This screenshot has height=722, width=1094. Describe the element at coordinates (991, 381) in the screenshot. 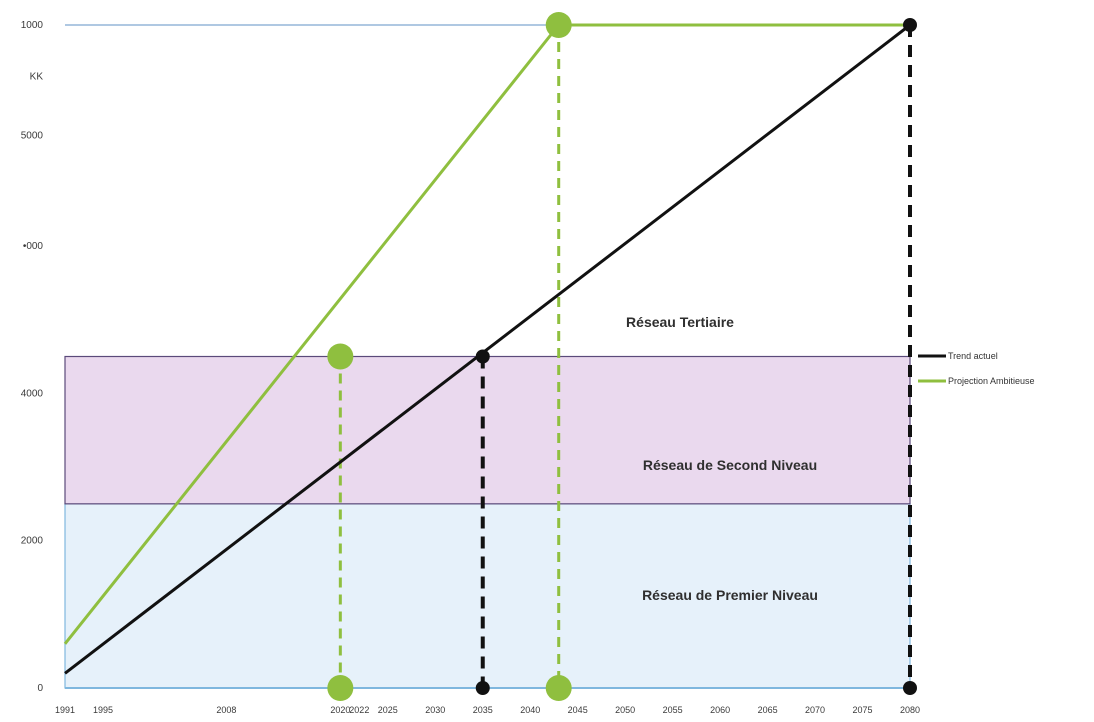

I see `legend-entry: Projection Ambitieuse` at that location.